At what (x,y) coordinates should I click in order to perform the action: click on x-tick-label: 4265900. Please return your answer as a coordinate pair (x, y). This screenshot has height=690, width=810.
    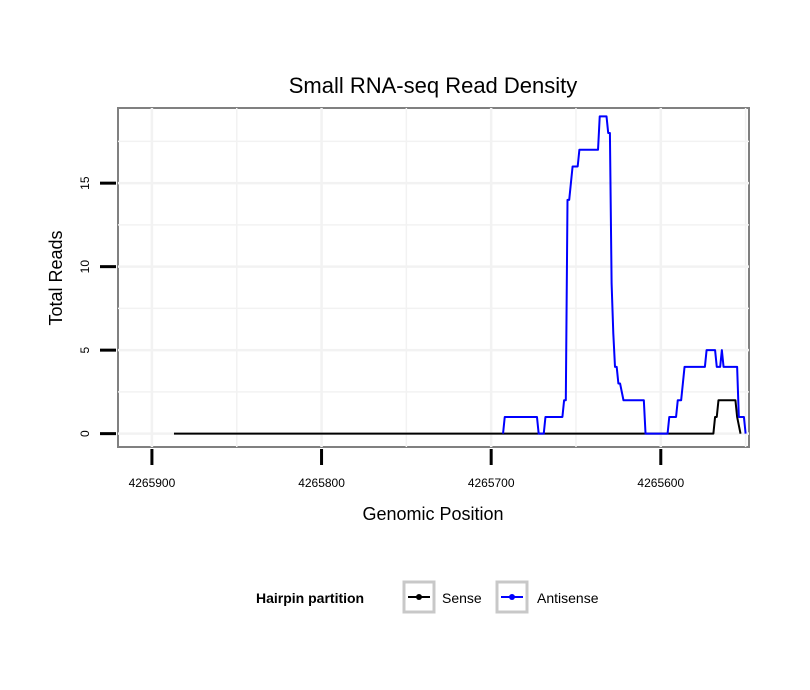
    Looking at the image, I should click on (152, 483).